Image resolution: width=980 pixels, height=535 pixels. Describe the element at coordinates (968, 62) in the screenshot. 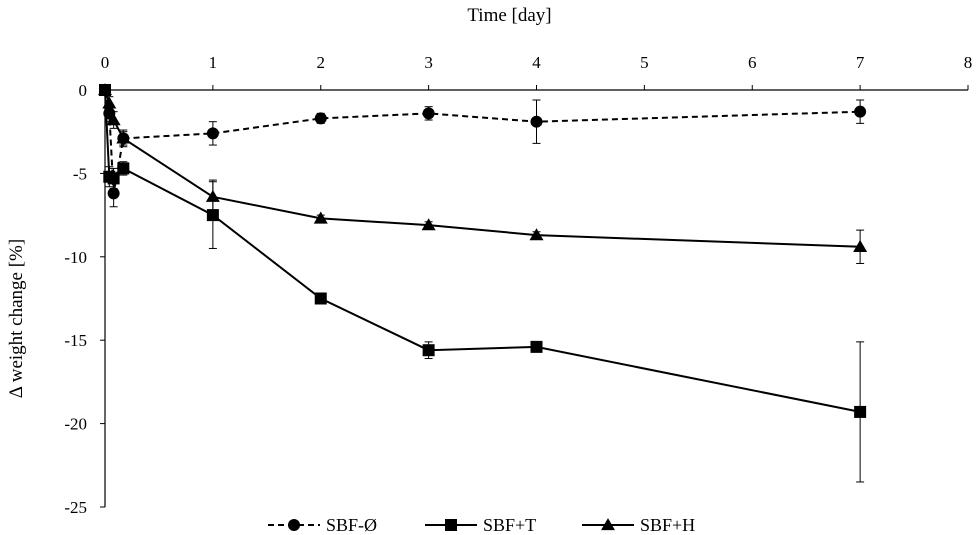

I see `x-tick-label: 8` at that location.